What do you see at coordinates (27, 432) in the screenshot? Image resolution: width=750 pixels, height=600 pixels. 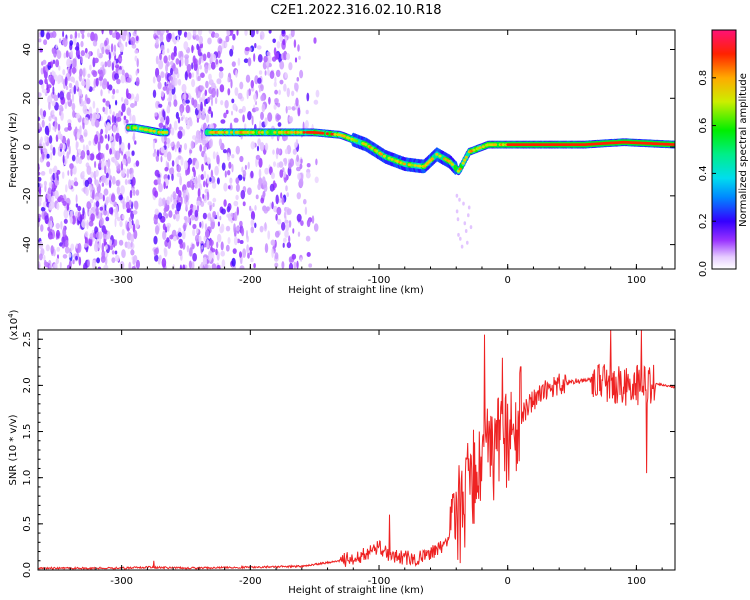 I see `y-tick-label: 1.5` at bounding box center [27, 432].